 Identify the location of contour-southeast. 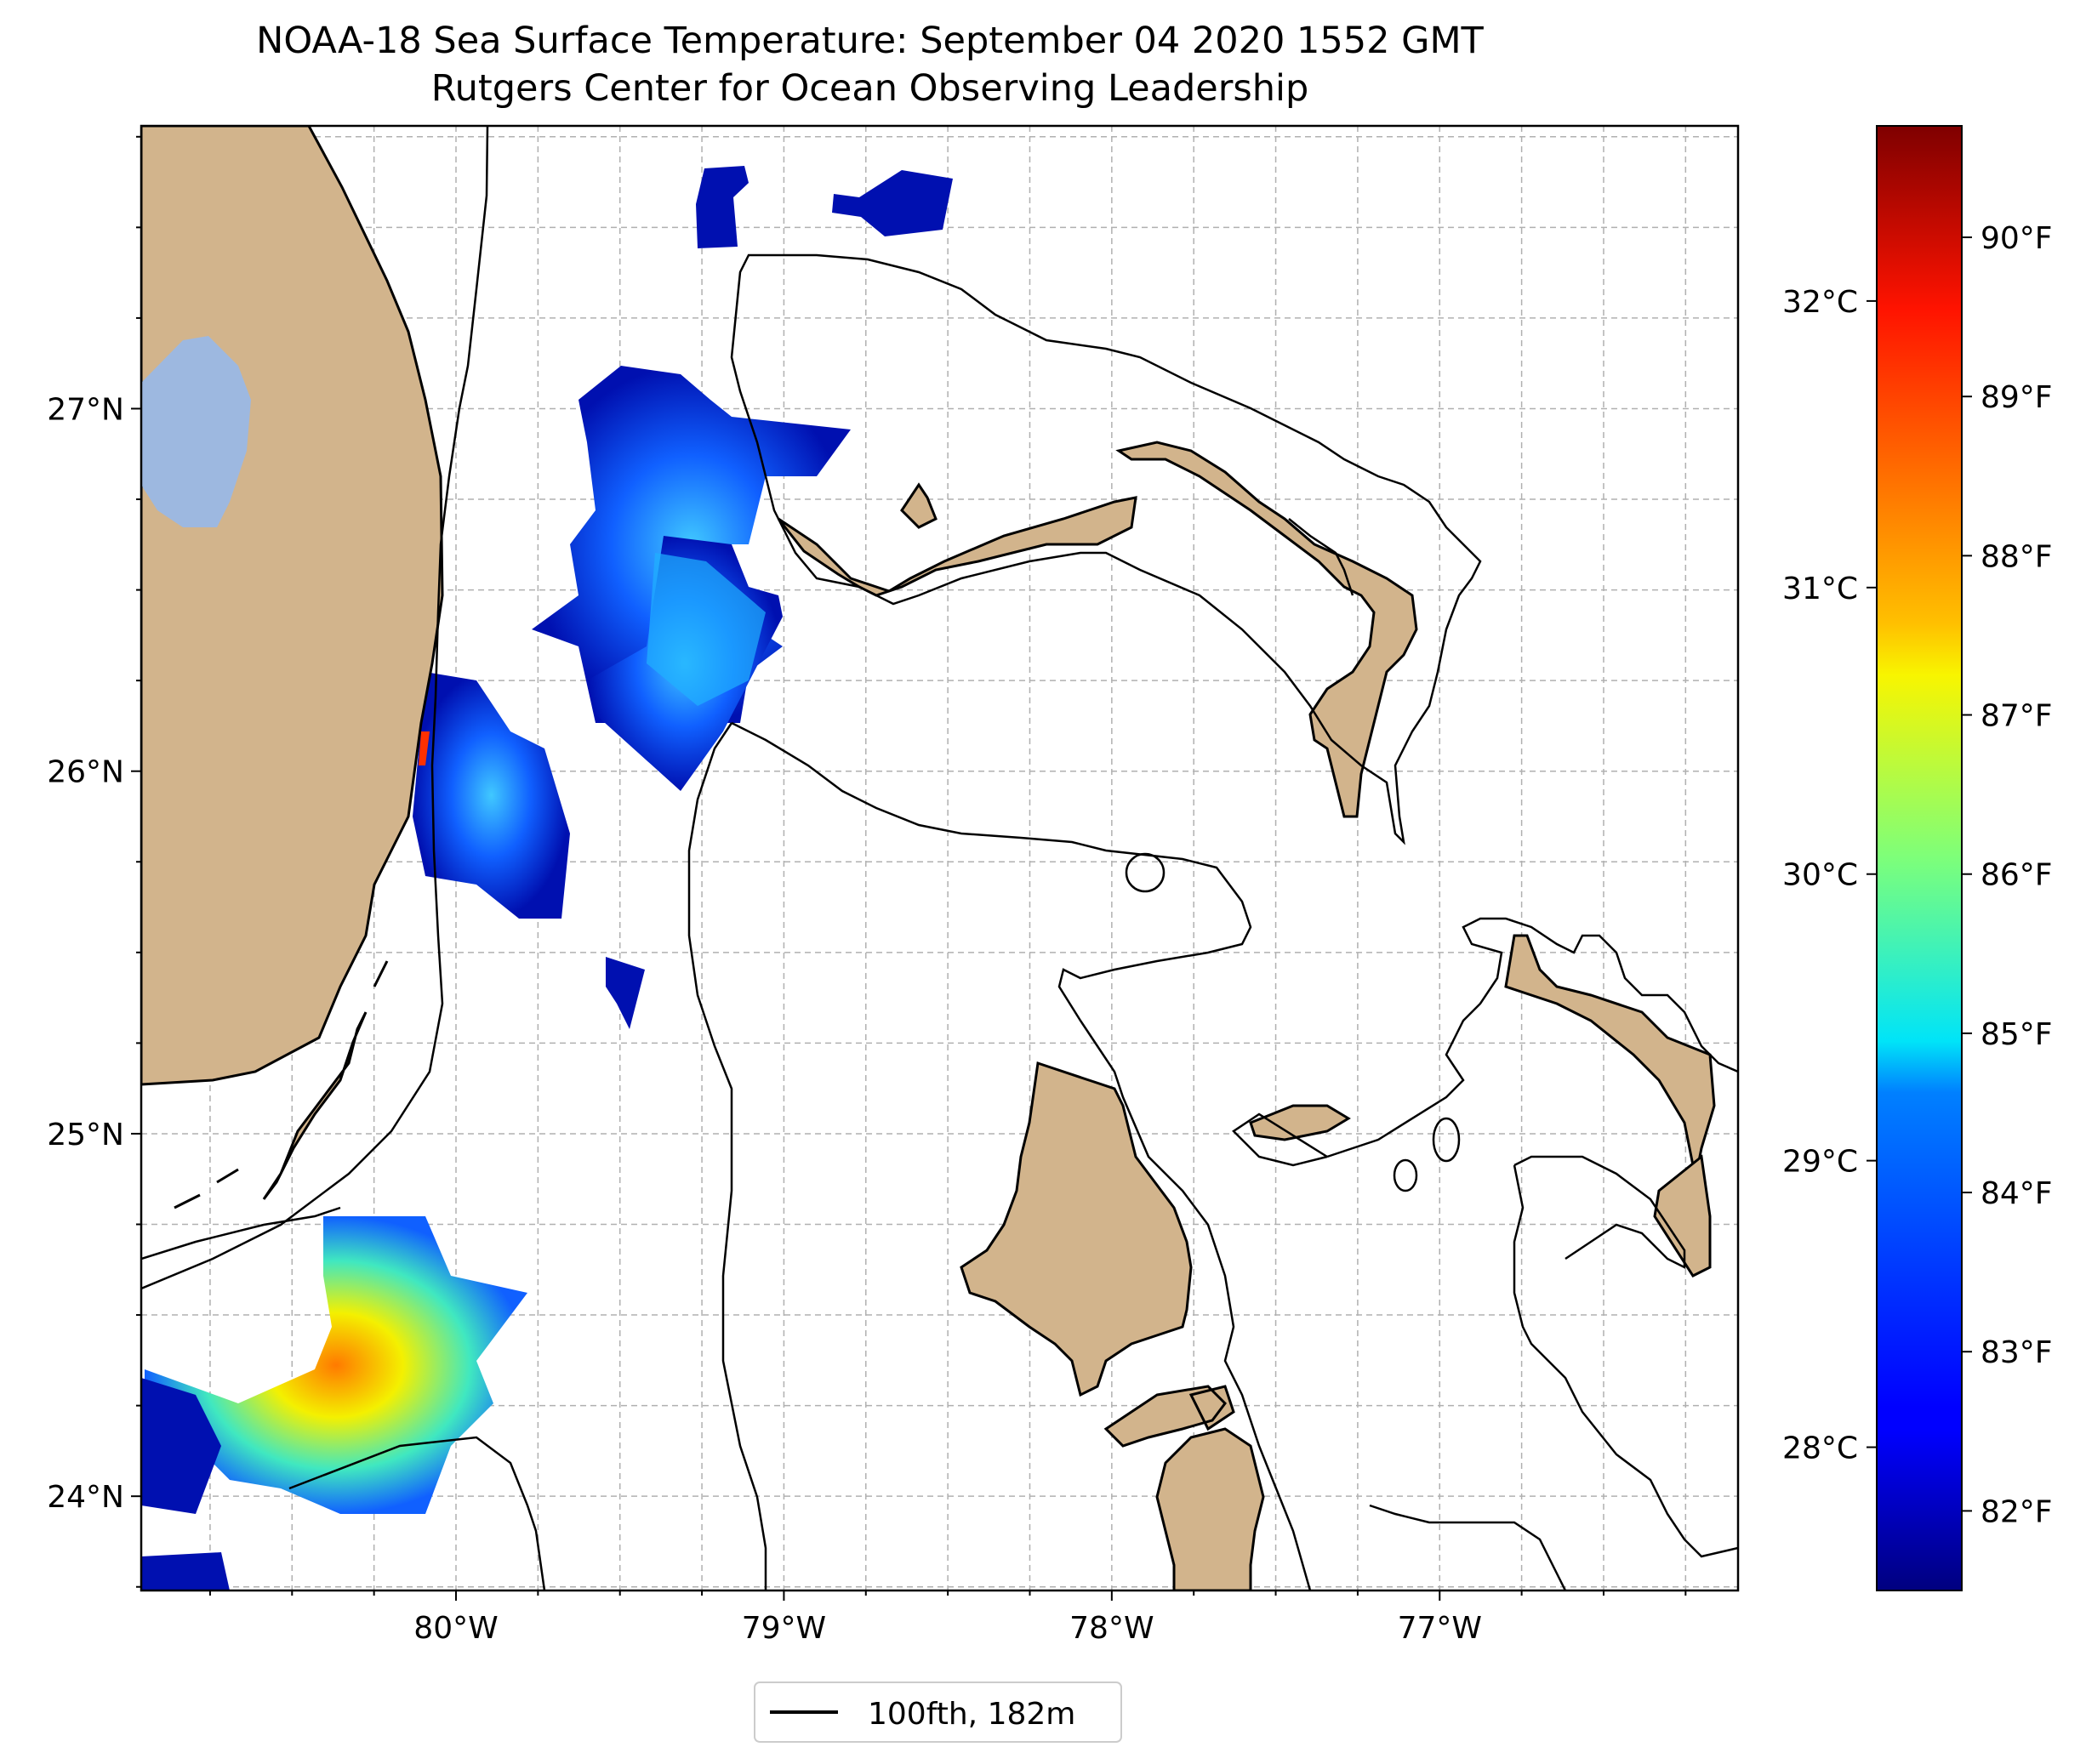
(1625, 1361).